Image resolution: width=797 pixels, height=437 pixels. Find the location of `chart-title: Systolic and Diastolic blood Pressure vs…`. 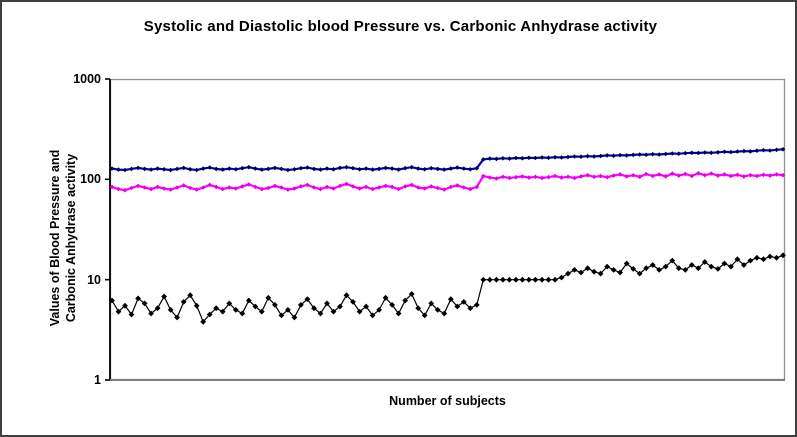

chart-title: Systolic and Diastolic blood Pressure vs… is located at coordinates (400, 26).